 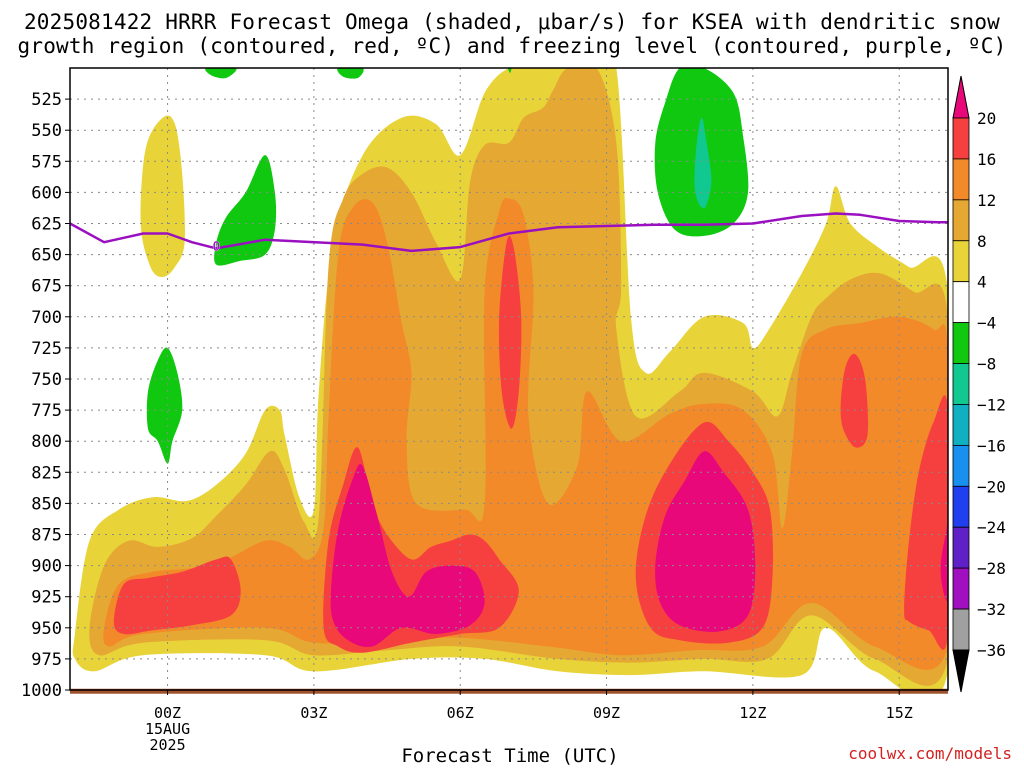 What do you see at coordinates (991, 650) in the screenshot?
I see `colorbar-label: −36` at bounding box center [991, 650].